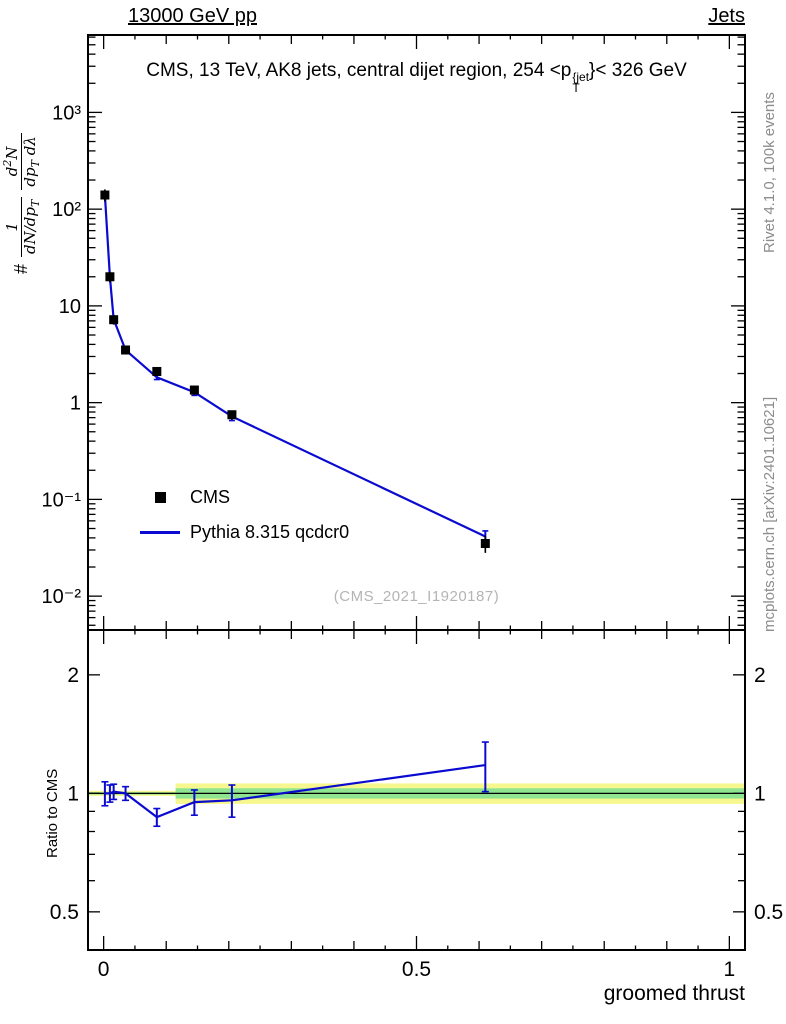  I want to click on analysis-id-watermark: (CMS_2021_I1920187), so click(416, 596).